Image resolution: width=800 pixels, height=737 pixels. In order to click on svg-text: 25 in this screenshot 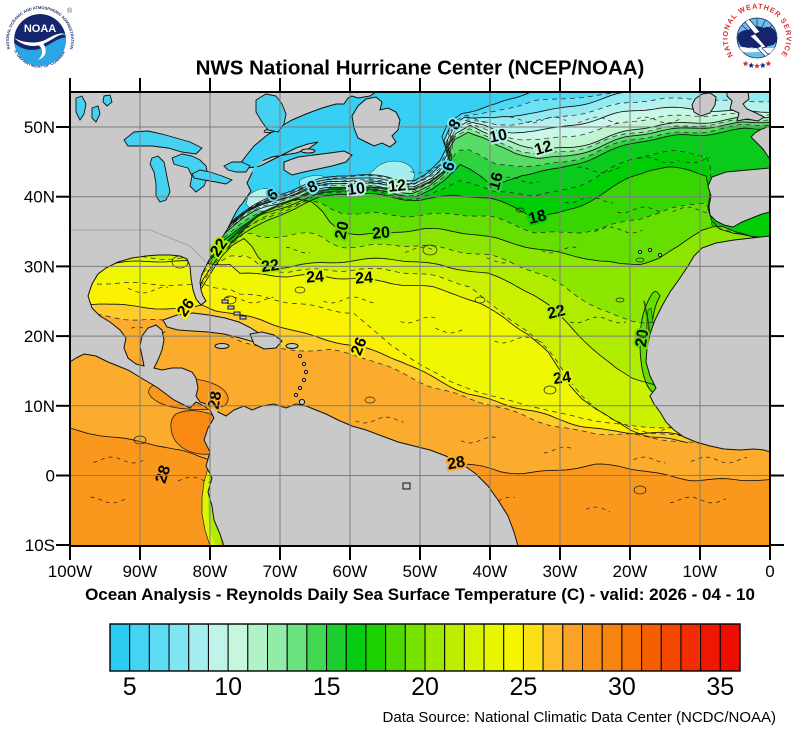, I will do `click(523, 687)`.